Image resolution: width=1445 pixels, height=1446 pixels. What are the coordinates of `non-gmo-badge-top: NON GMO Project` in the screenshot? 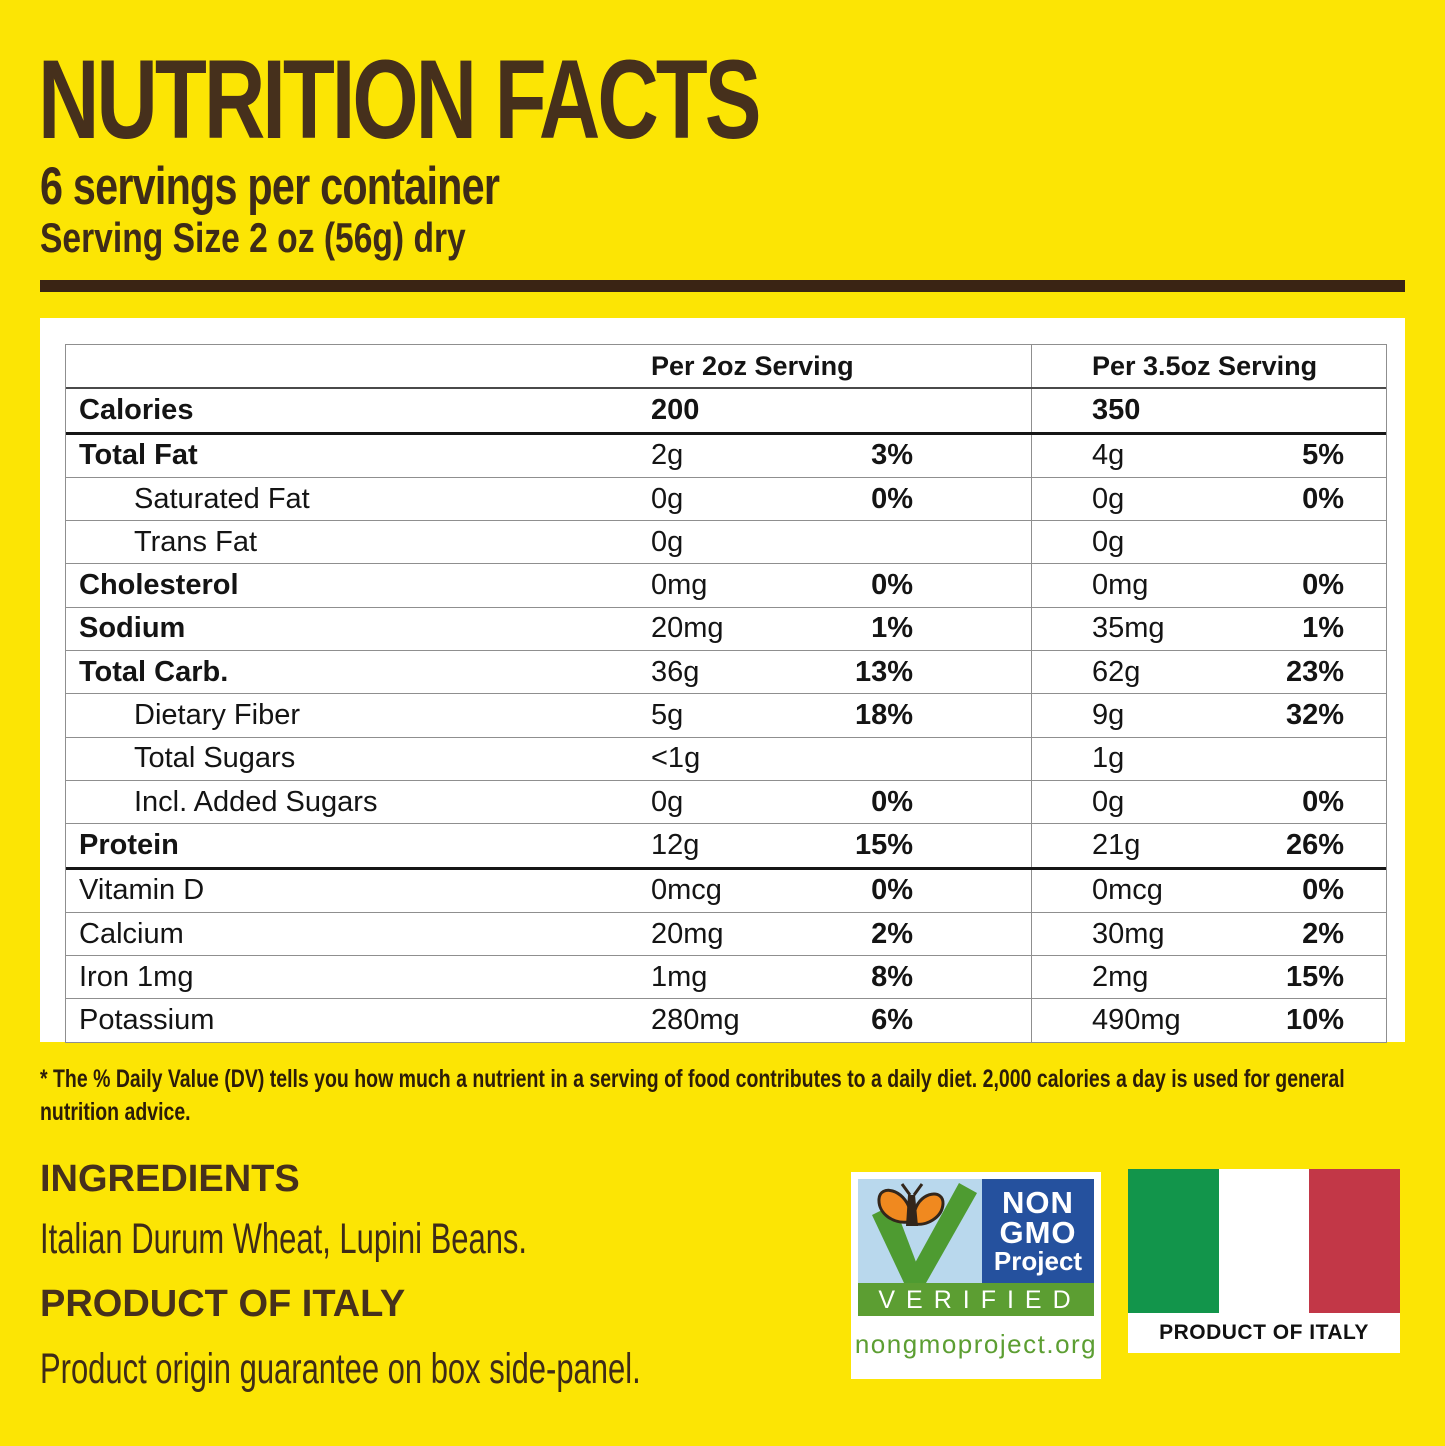 It's located at (976, 1231).